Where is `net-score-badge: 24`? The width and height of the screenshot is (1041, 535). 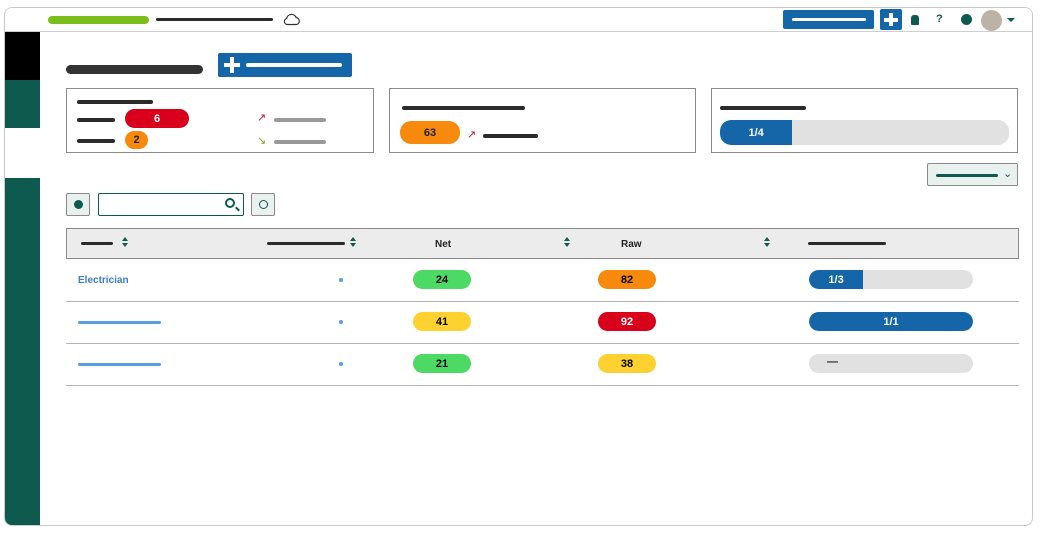 net-score-badge: 24 is located at coordinates (442, 279).